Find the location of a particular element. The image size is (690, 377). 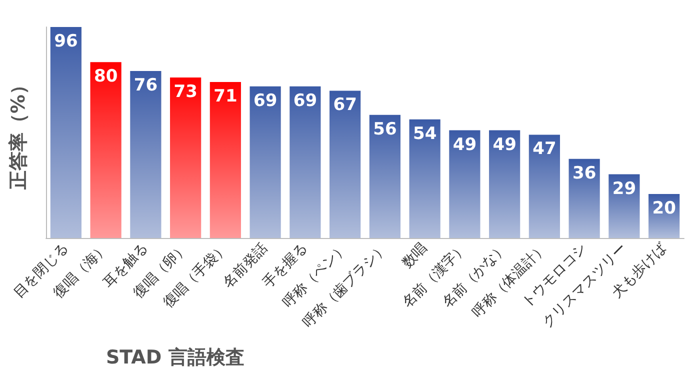

data-label: 71 is located at coordinates (226, 96).